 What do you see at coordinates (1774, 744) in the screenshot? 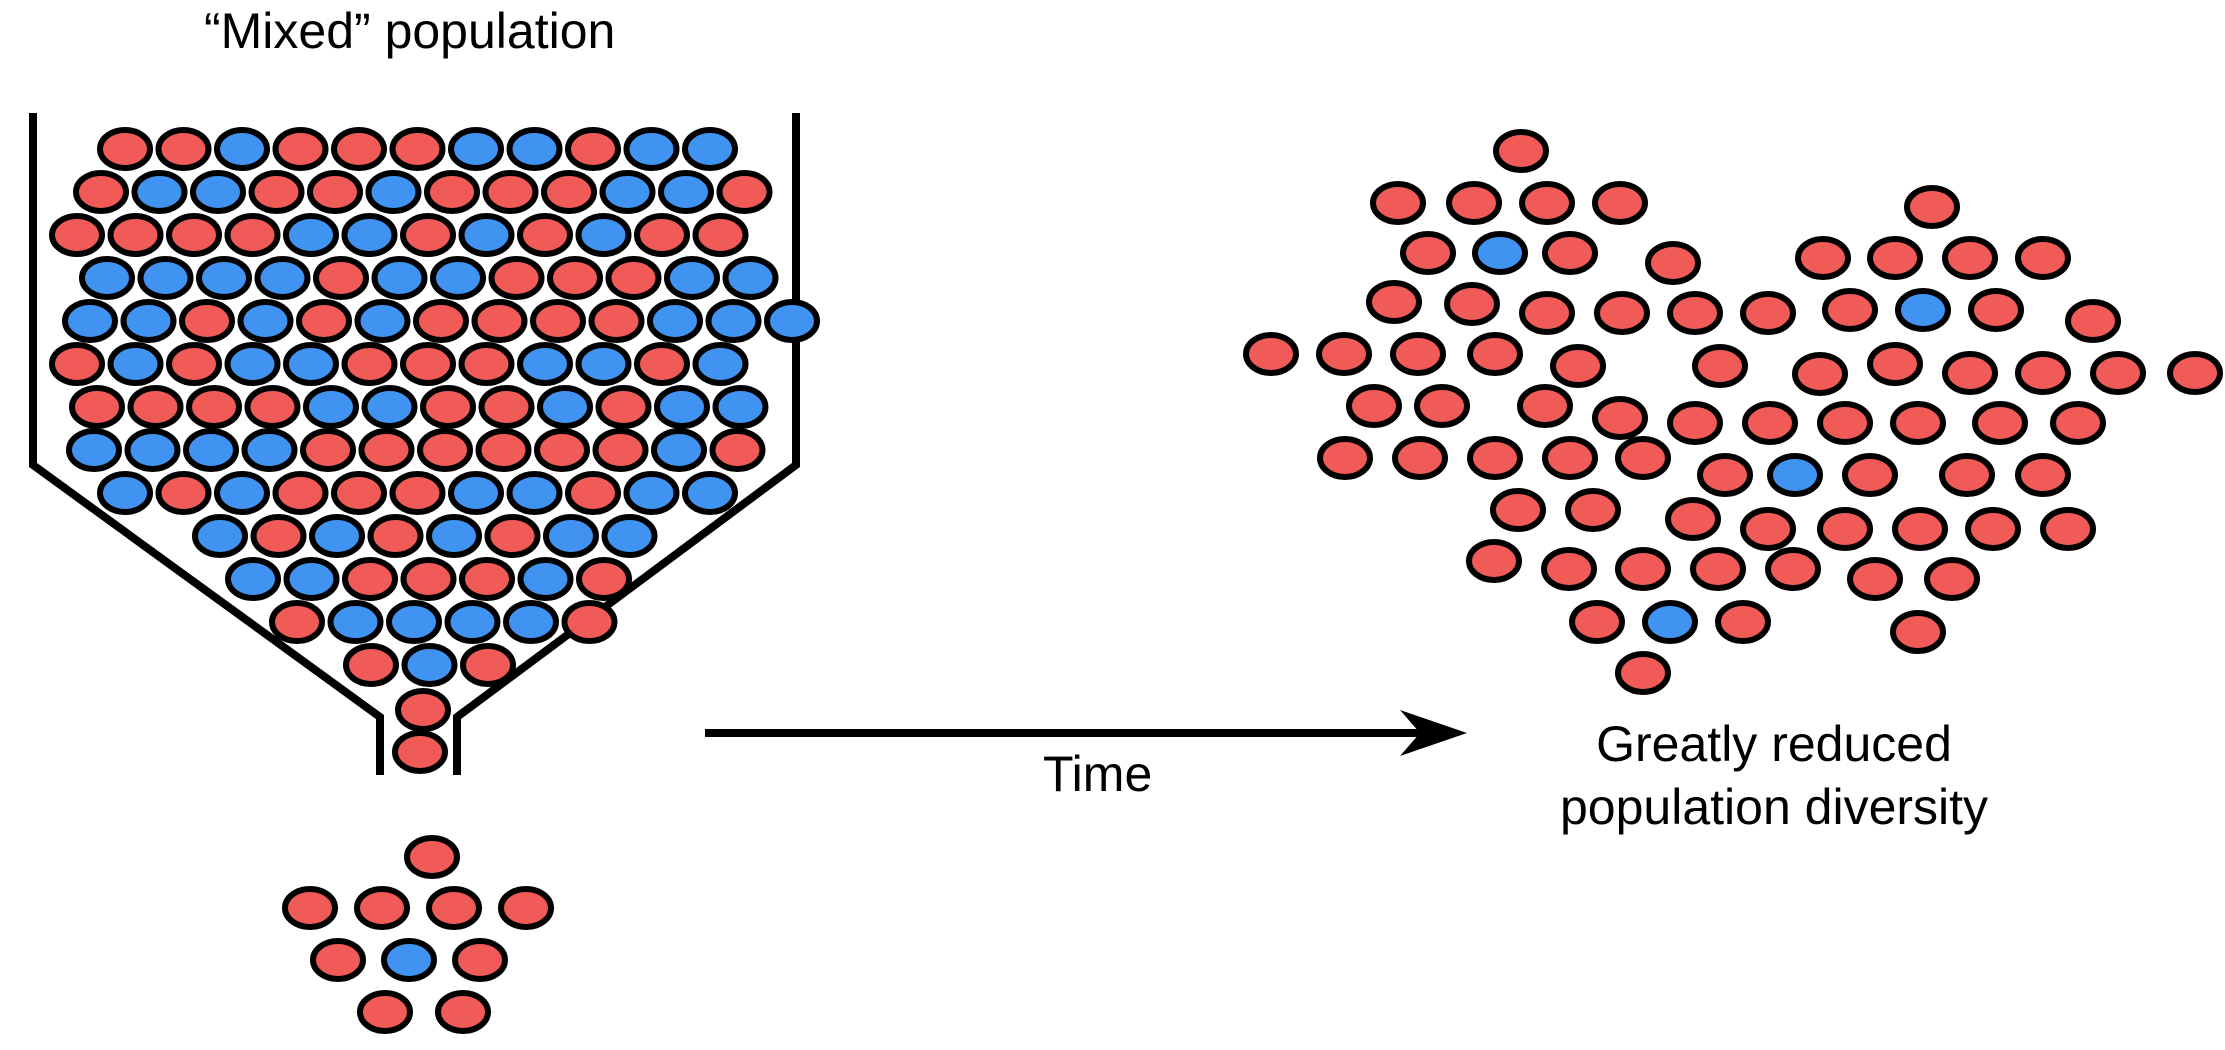
I see `reduced-diversity-label-line1: Greatly reduced` at bounding box center [1774, 744].